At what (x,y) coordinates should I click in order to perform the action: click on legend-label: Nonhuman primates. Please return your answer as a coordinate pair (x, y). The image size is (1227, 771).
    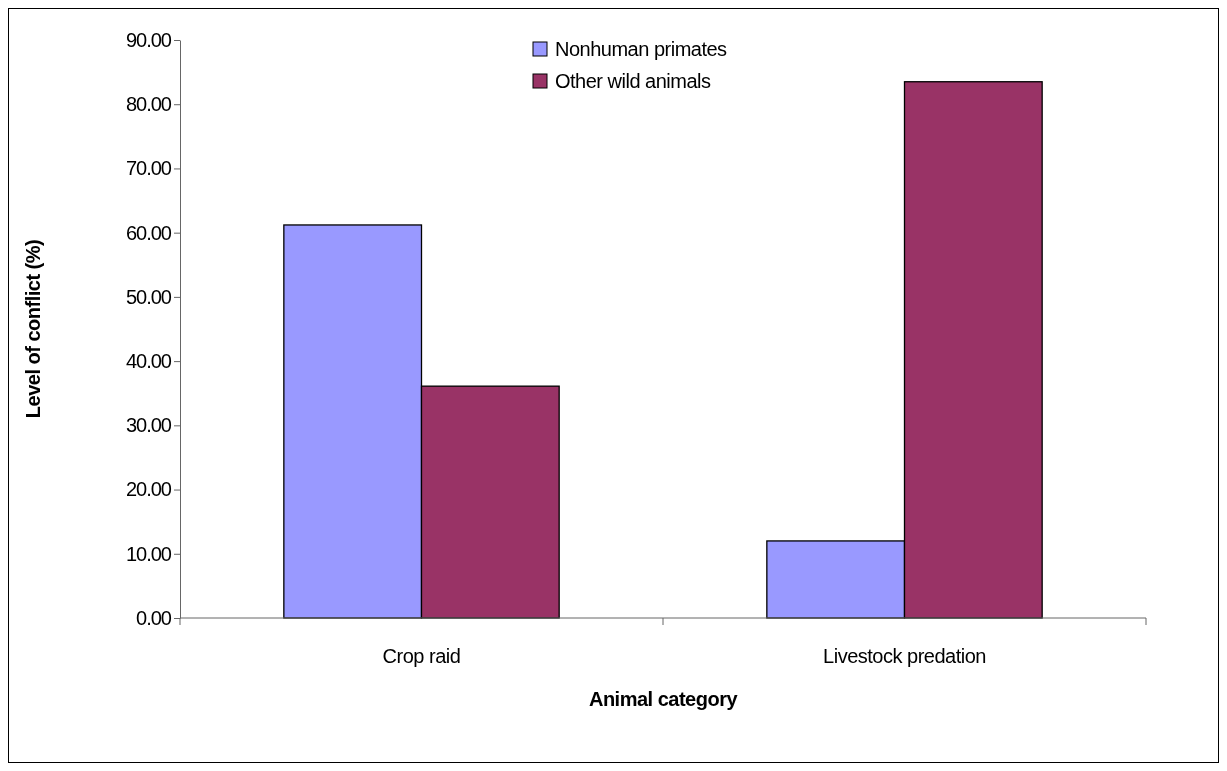
    Looking at the image, I should click on (641, 49).